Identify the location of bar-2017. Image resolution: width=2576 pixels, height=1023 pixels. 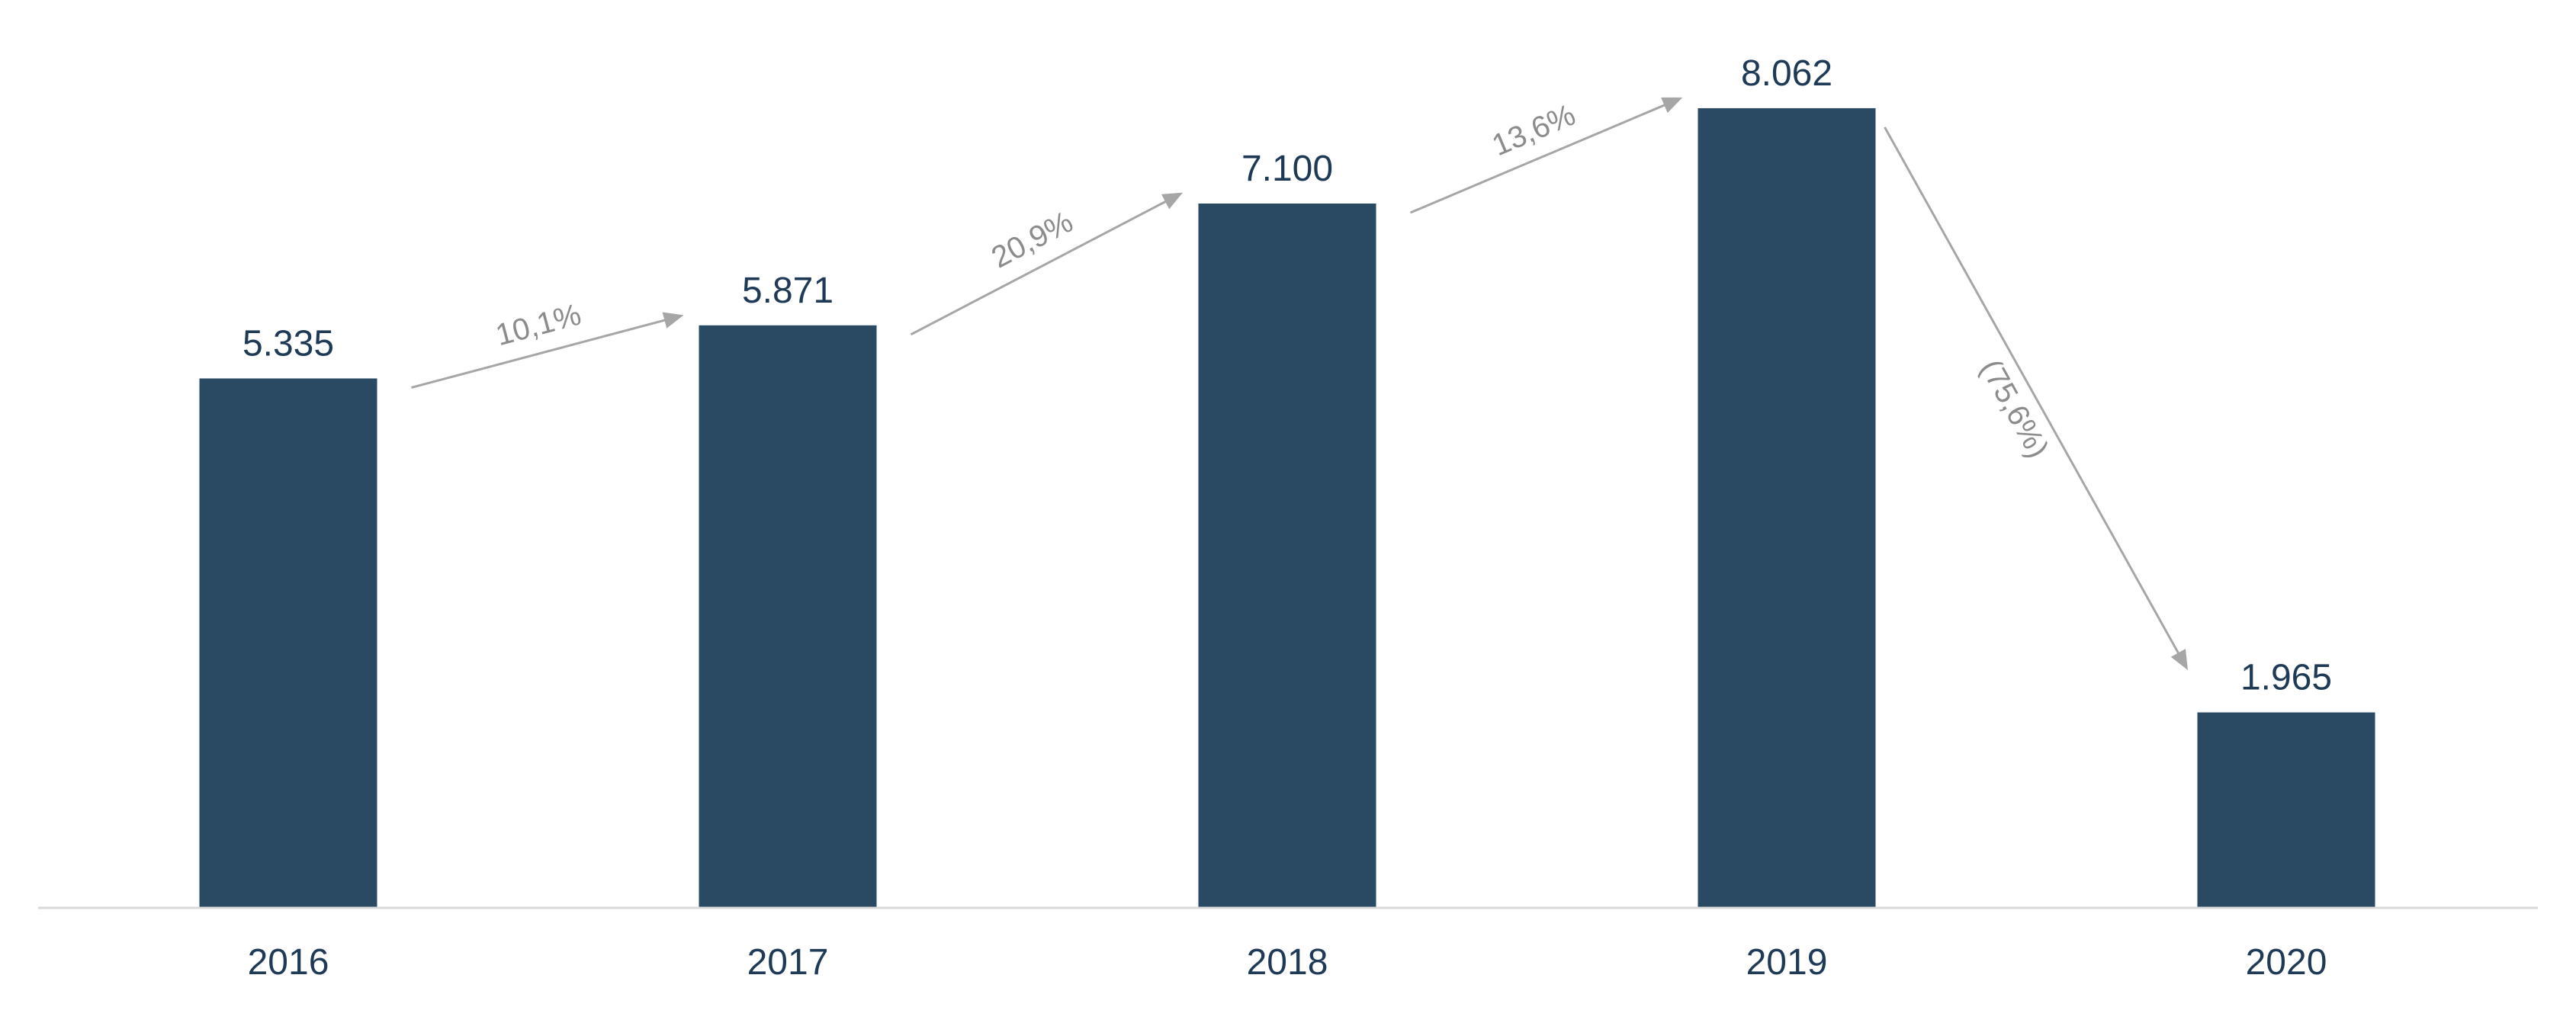
(788, 616).